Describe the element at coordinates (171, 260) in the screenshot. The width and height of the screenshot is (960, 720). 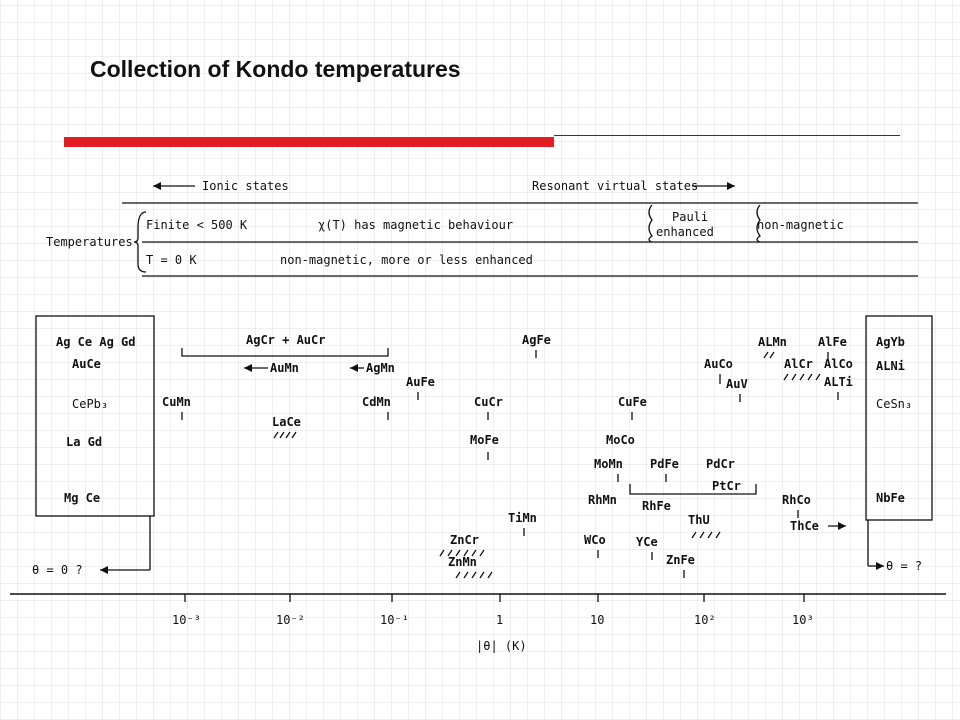
I see `t0-label: T = 0 K` at that location.